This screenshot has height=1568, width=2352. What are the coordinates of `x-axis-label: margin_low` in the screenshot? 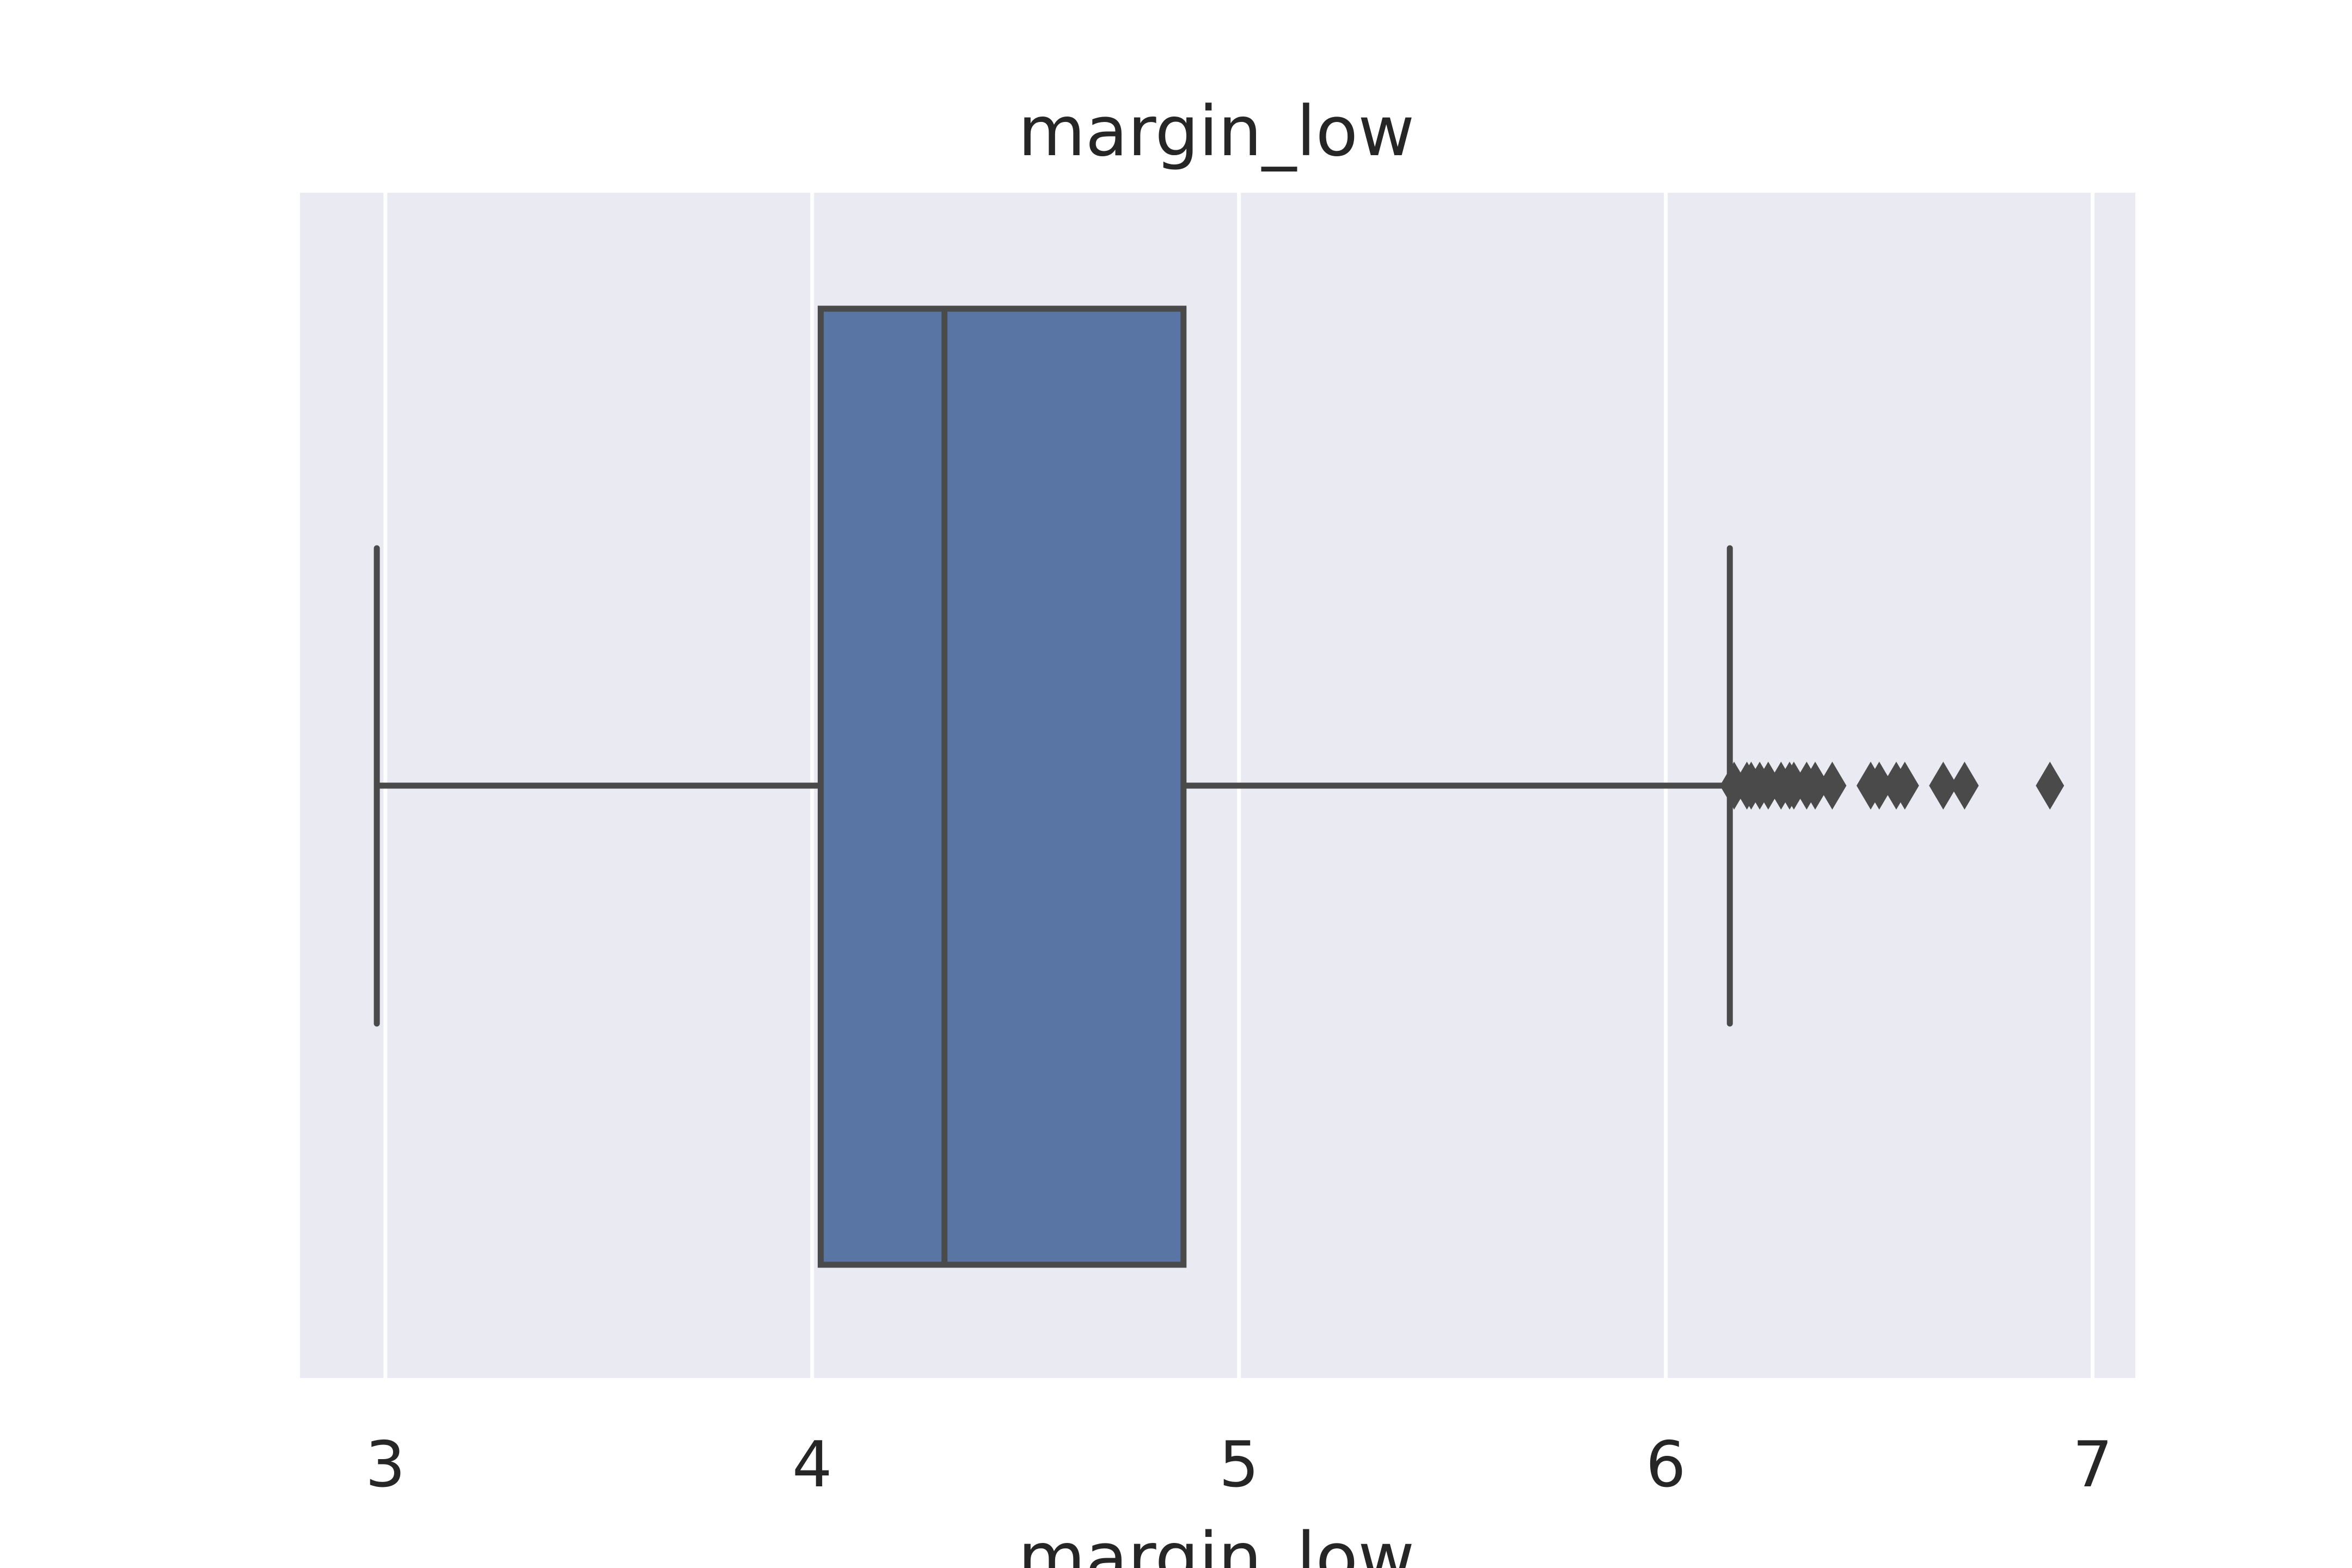 It's located at (1216, 1542).